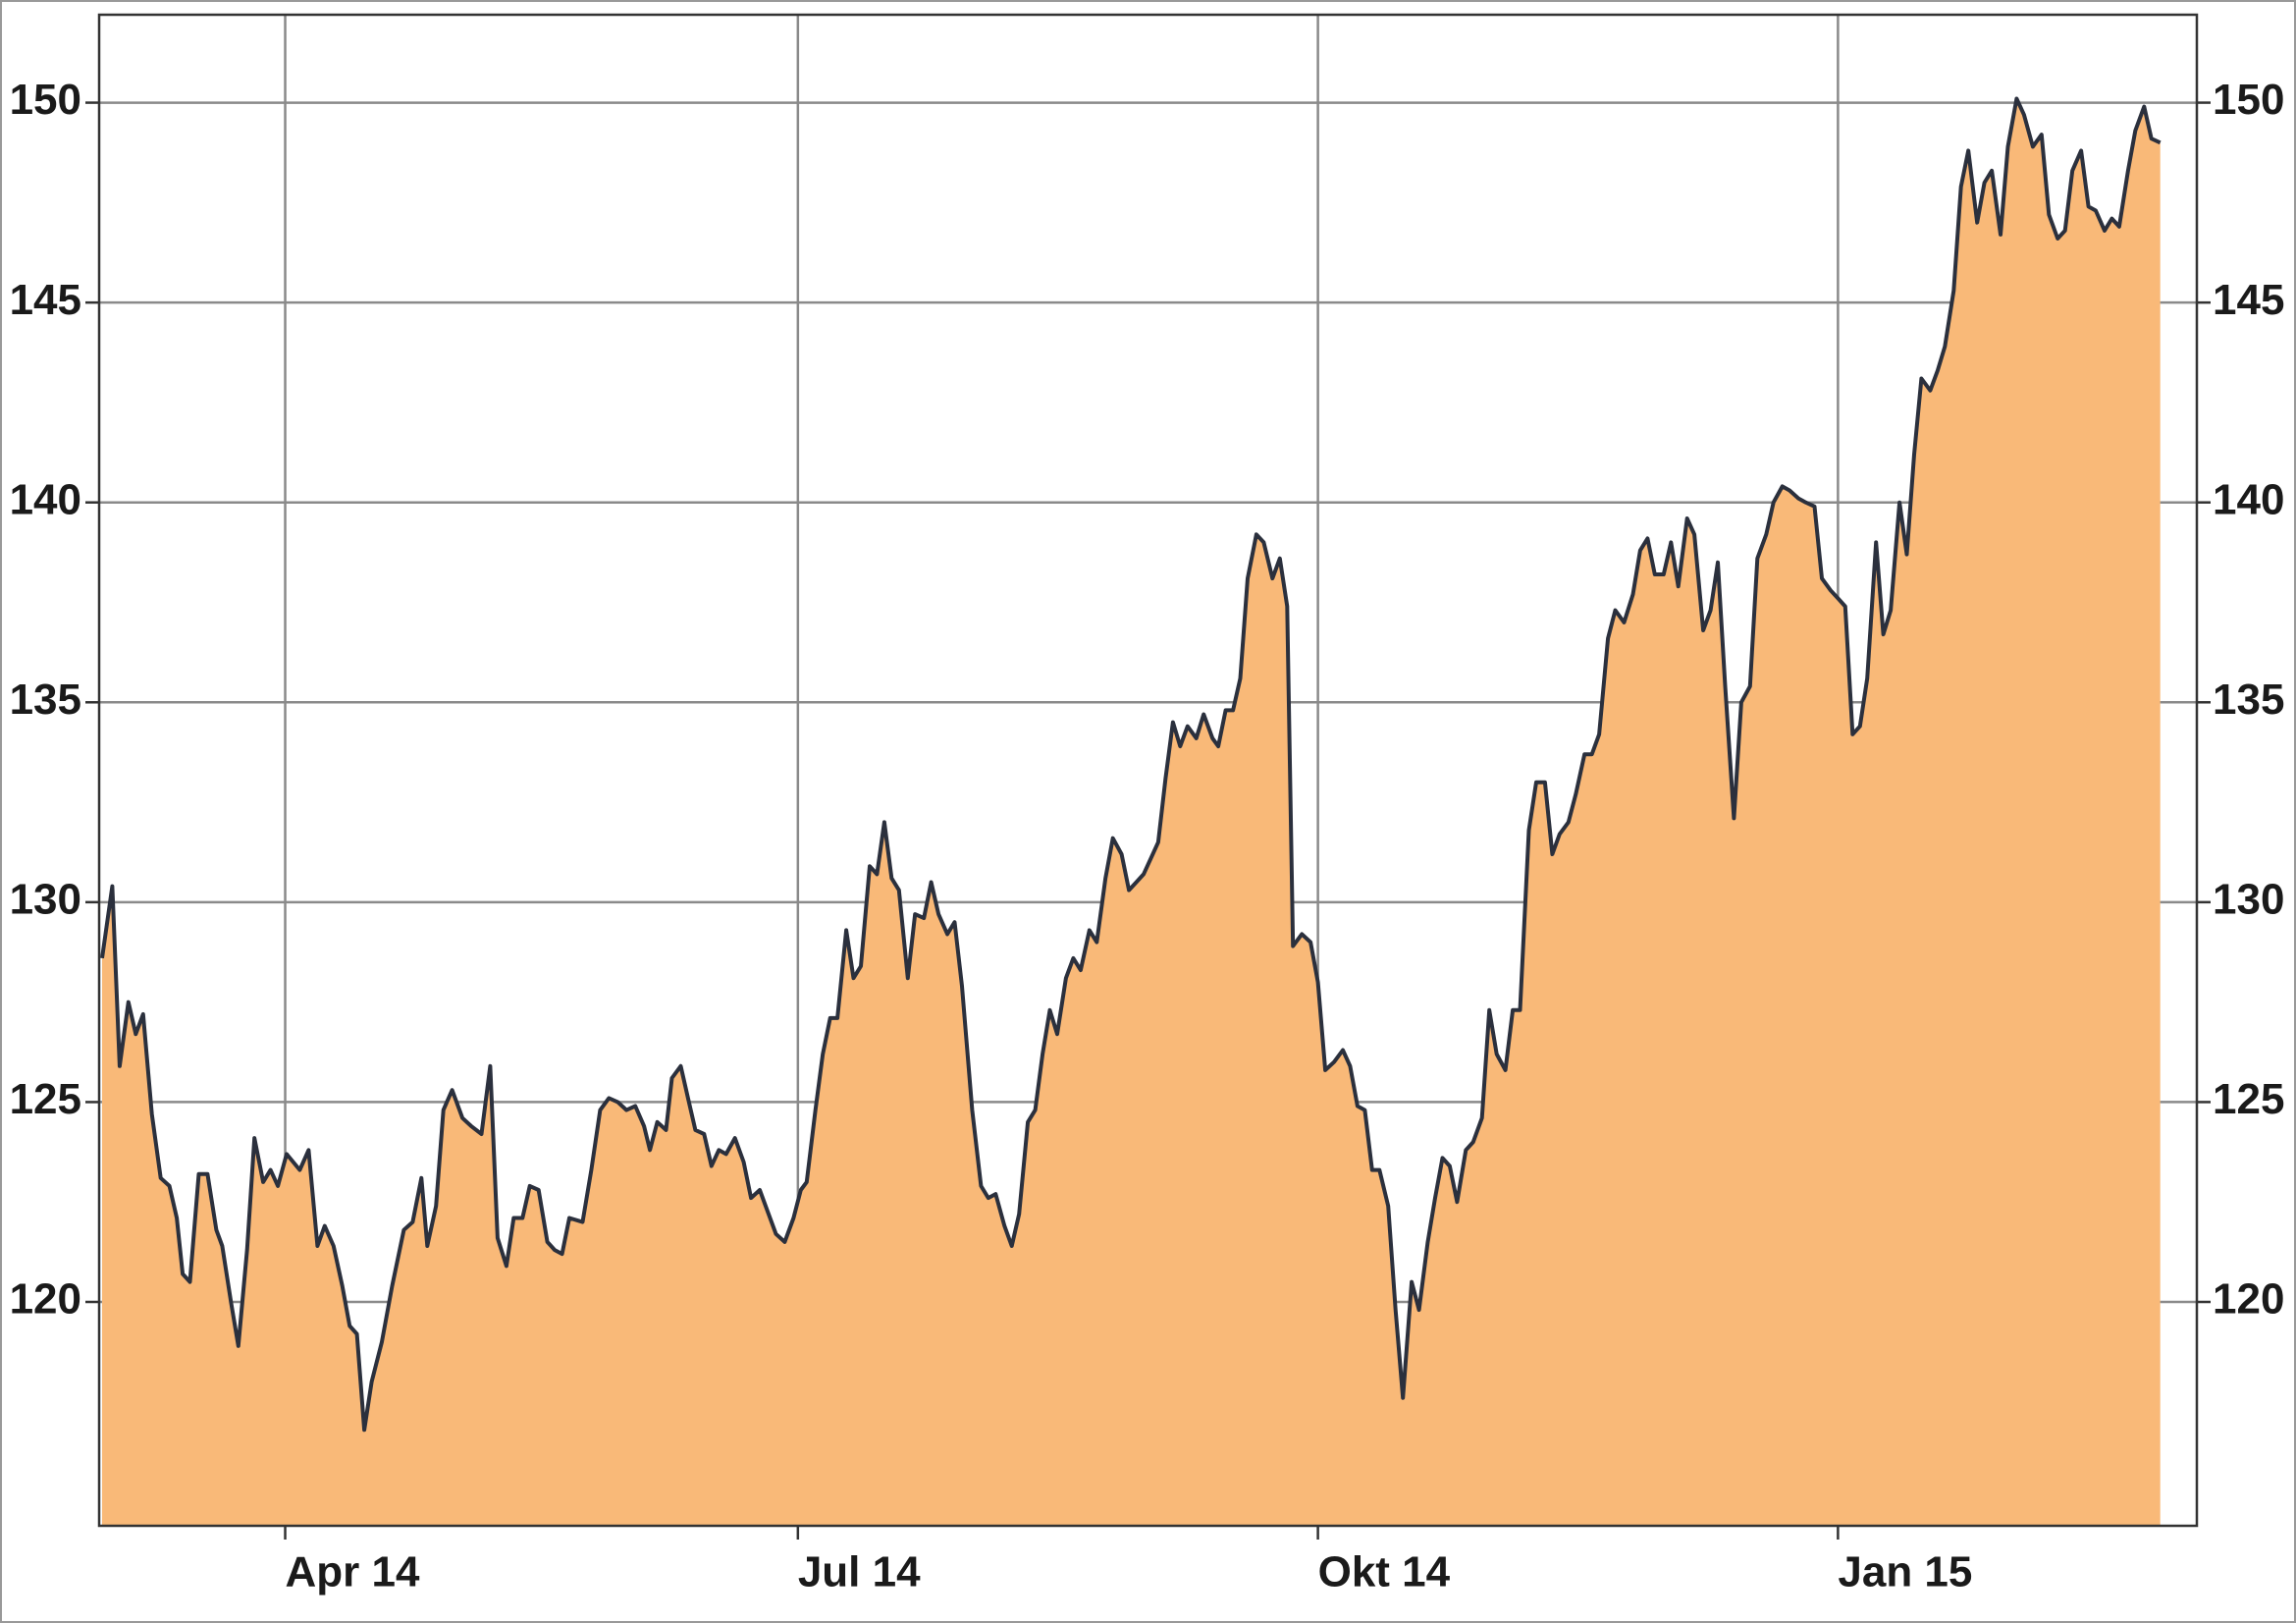  Describe the element at coordinates (2249, 499) in the screenshot. I see `y2-tick-label: 140` at that location.